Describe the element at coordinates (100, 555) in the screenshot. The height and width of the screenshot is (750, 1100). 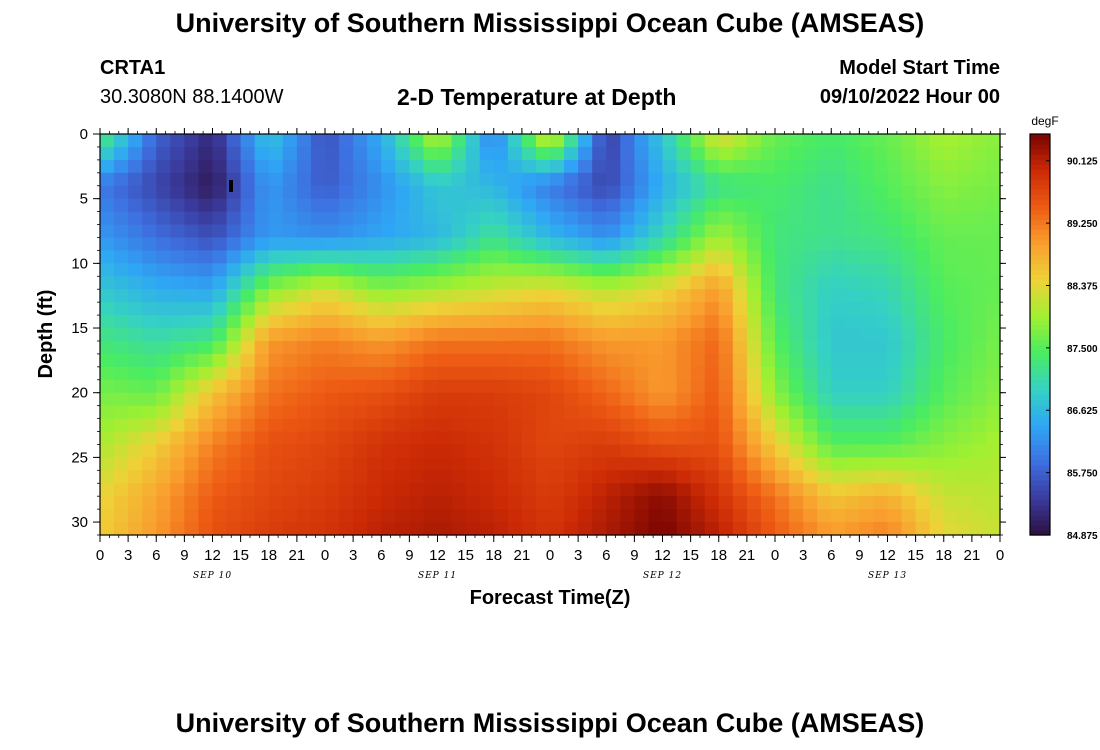
I see `x-tick-label: 0` at that location.